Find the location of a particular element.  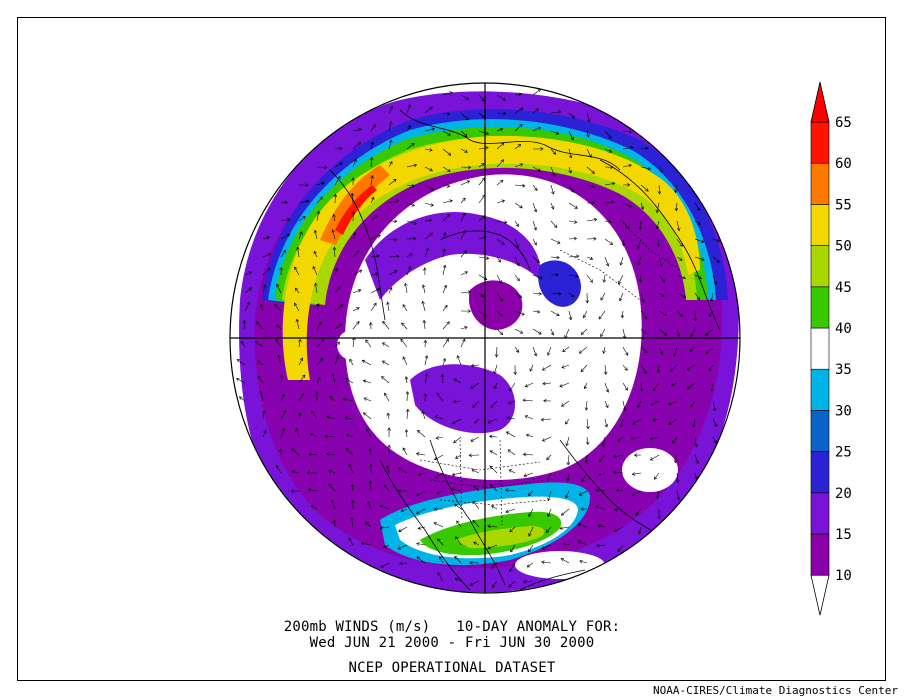

jet-core-red is located at coordinates (356, 210).